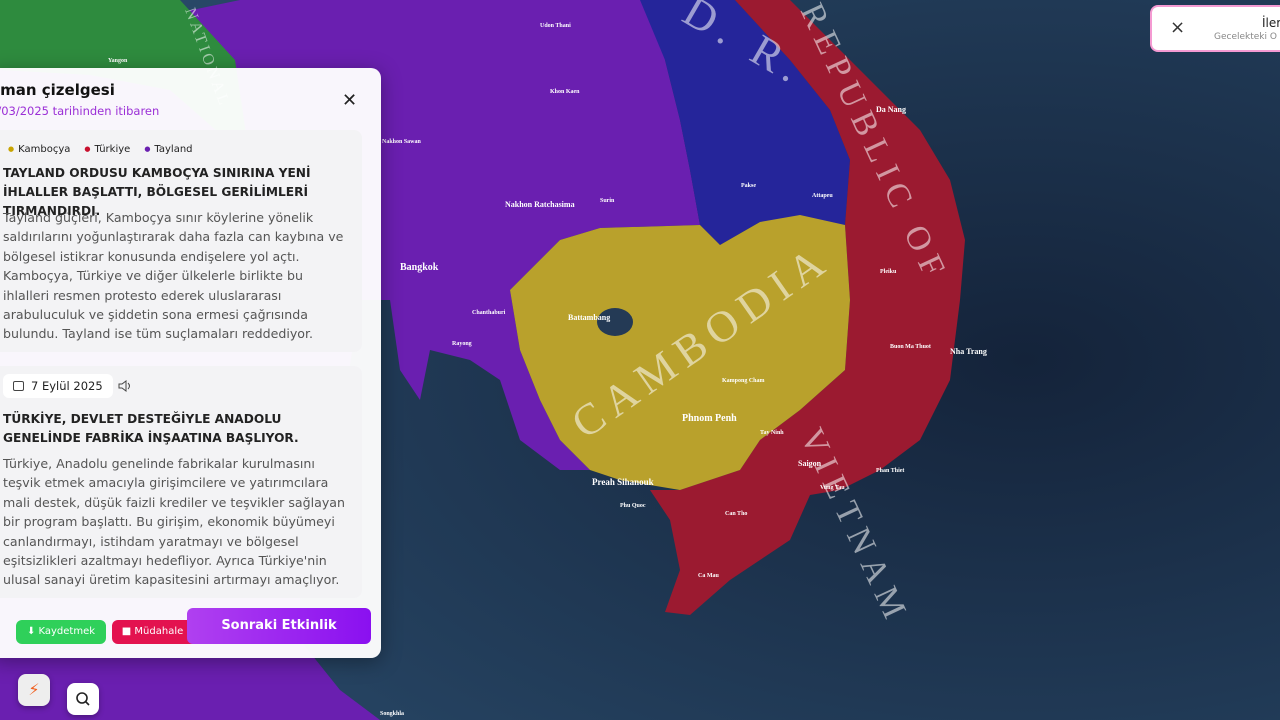  I want to click on city: Preah Sihanouk, so click(623, 482).